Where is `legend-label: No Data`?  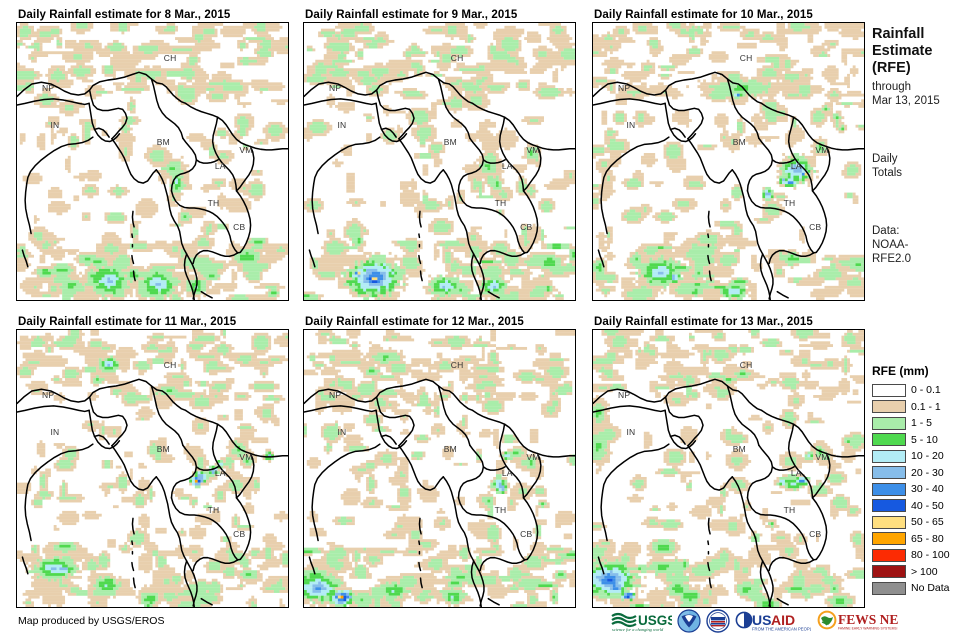 legend-label: No Data is located at coordinates (930, 588).